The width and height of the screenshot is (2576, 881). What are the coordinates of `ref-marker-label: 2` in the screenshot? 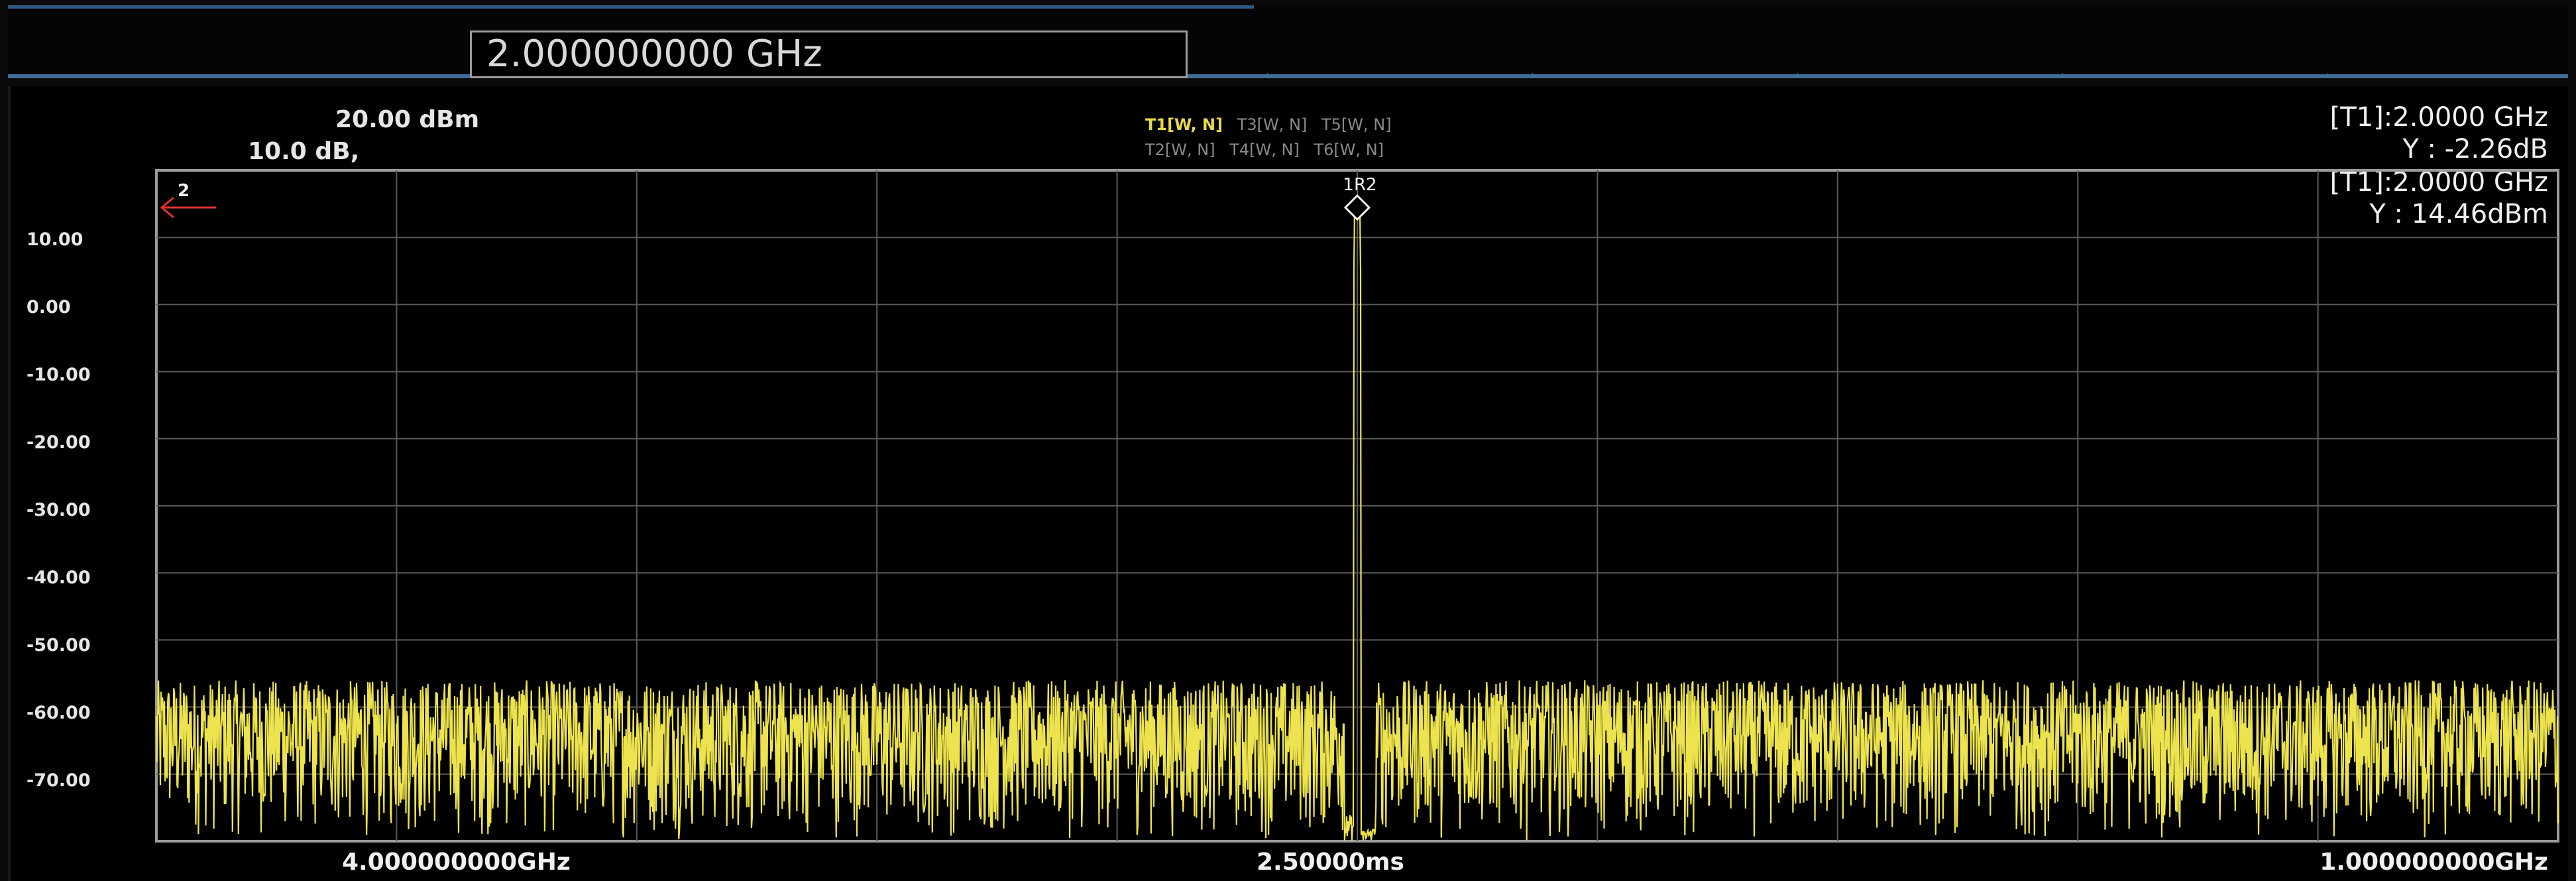 It's located at (184, 191).